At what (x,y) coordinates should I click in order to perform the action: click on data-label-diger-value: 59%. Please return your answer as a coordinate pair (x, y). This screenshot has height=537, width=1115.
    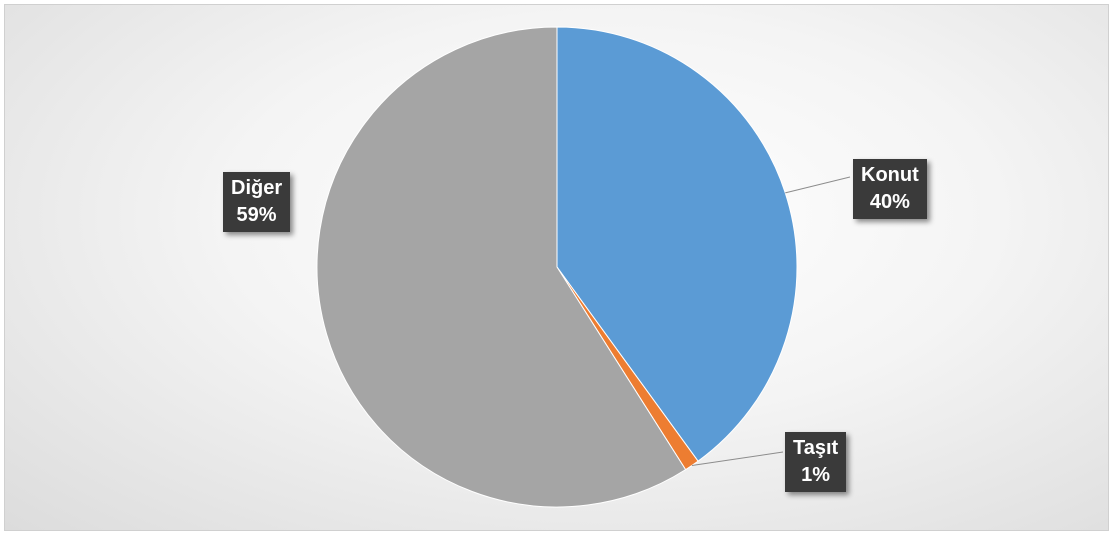
    Looking at the image, I should click on (256, 215).